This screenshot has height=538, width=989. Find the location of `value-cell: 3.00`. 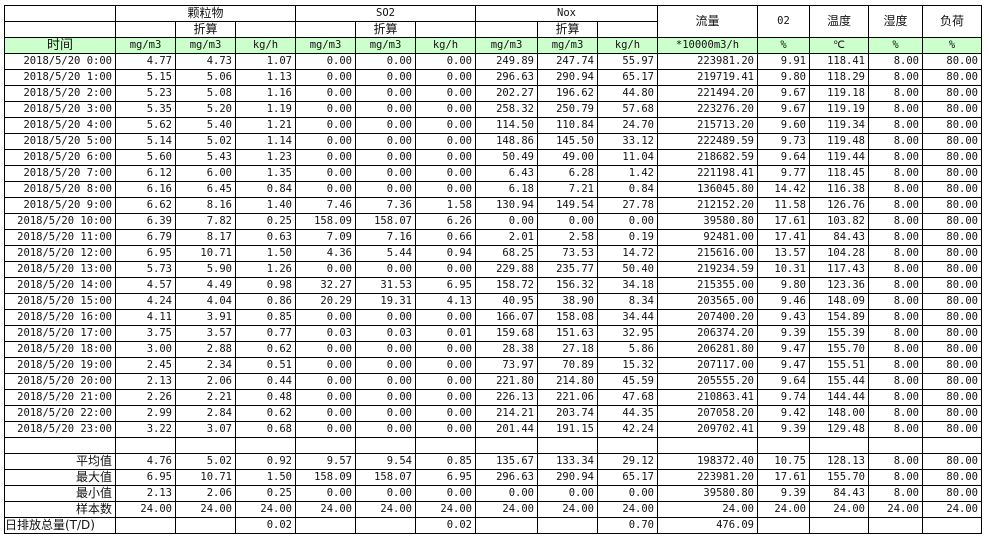

value-cell: 3.00 is located at coordinates (145, 349).